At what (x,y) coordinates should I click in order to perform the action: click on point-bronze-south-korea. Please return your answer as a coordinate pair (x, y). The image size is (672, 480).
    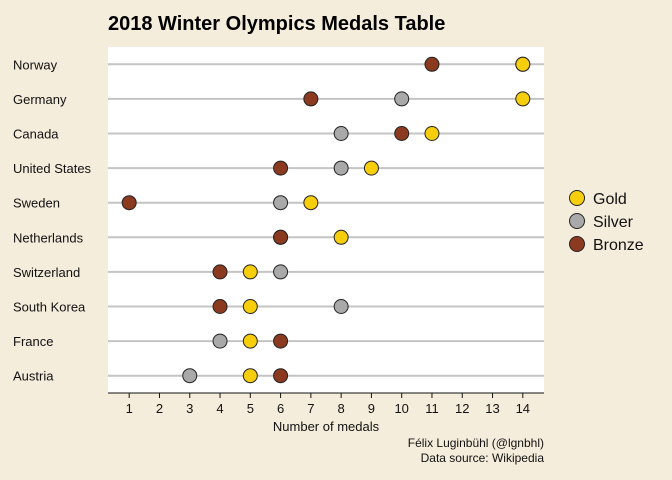
    Looking at the image, I should click on (220, 306).